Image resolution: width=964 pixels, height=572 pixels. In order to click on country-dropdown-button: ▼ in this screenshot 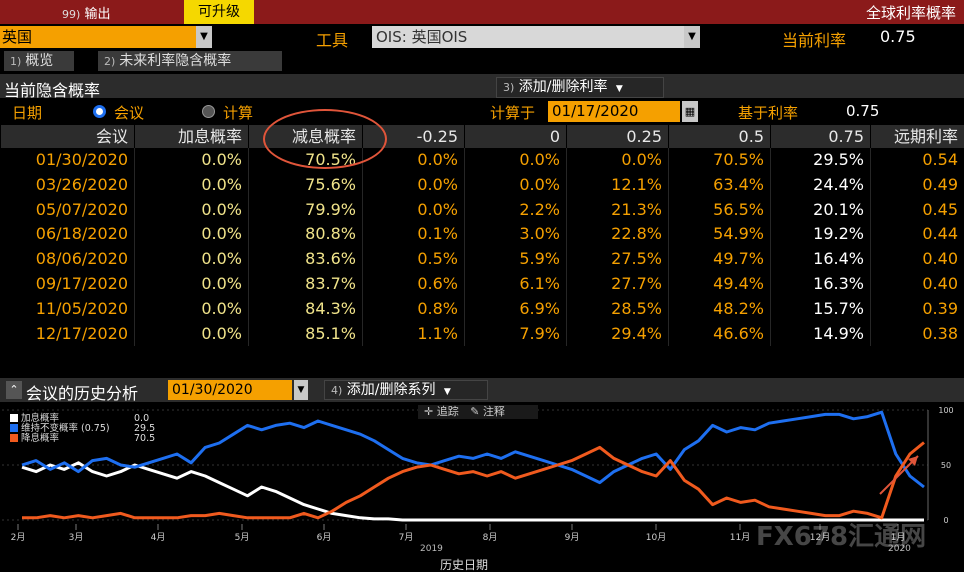, I will do `click(204, 37)`.